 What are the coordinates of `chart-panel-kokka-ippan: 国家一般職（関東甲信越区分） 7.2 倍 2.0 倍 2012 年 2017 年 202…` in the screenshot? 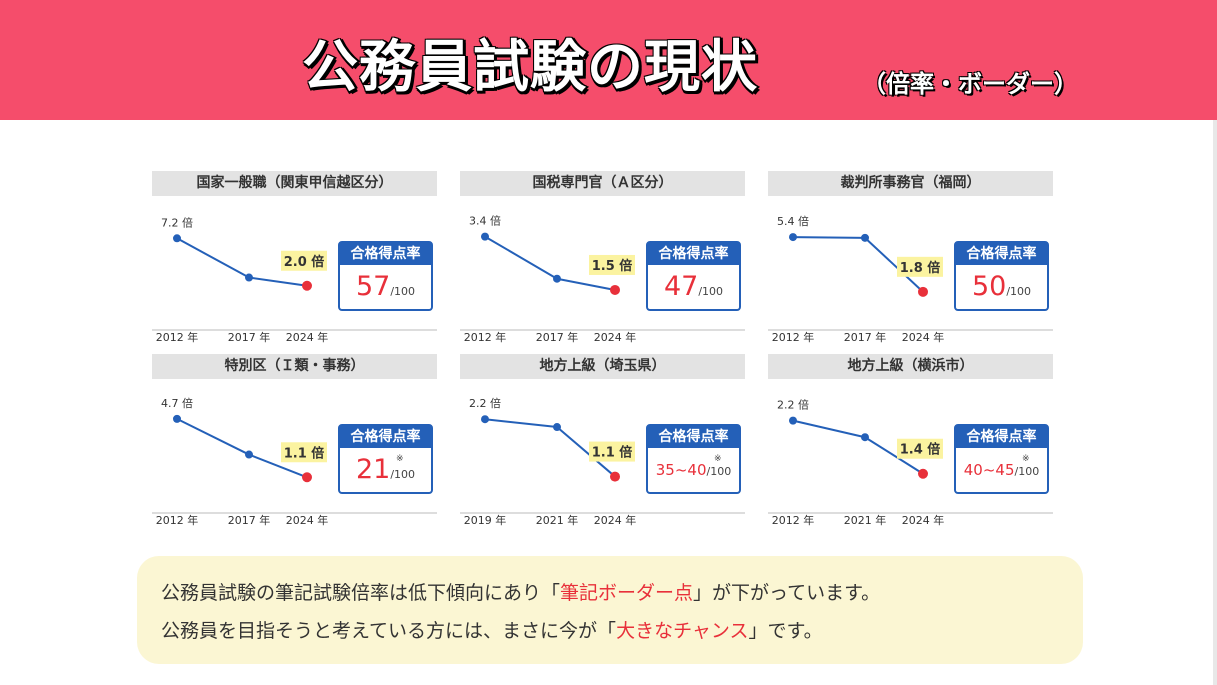 It's located at (294, 258).